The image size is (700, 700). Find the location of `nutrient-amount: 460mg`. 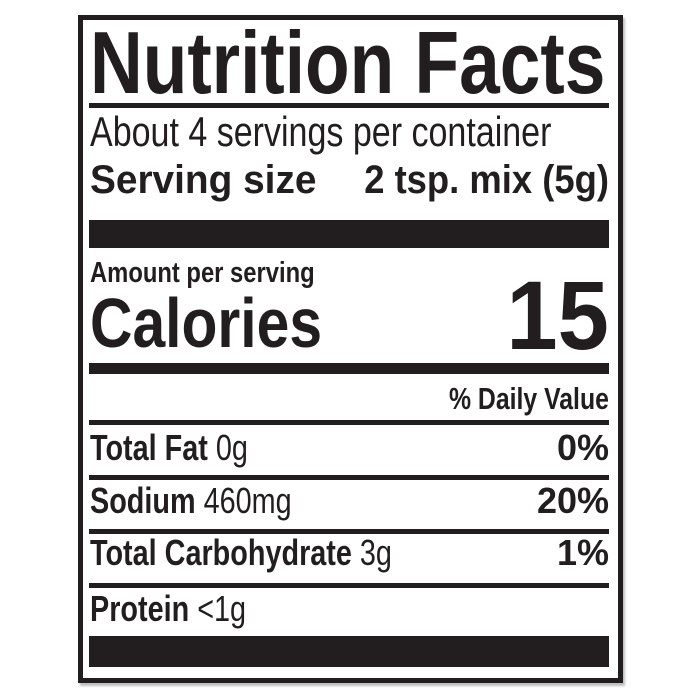

nutrient-amount: 460mg is located at coordinates (247, 500).